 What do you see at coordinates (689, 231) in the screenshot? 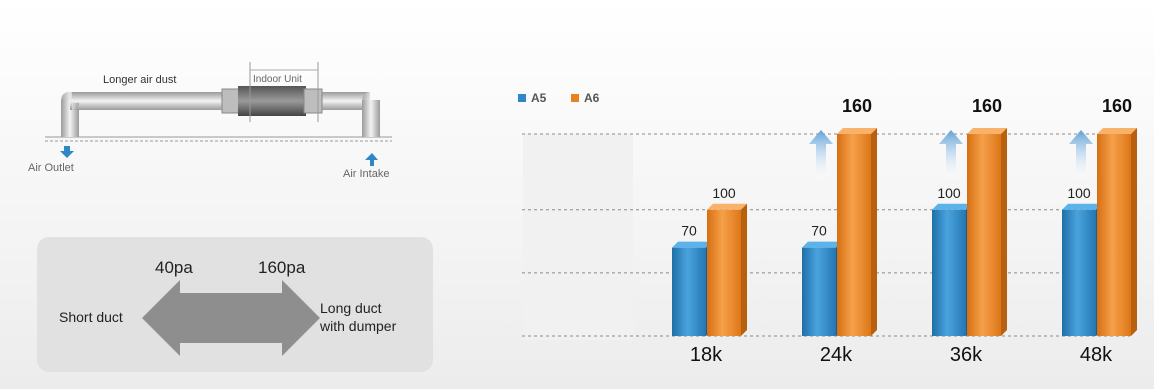
I see `value-label-a5-18k: 70` at bounding box center [689, 231].